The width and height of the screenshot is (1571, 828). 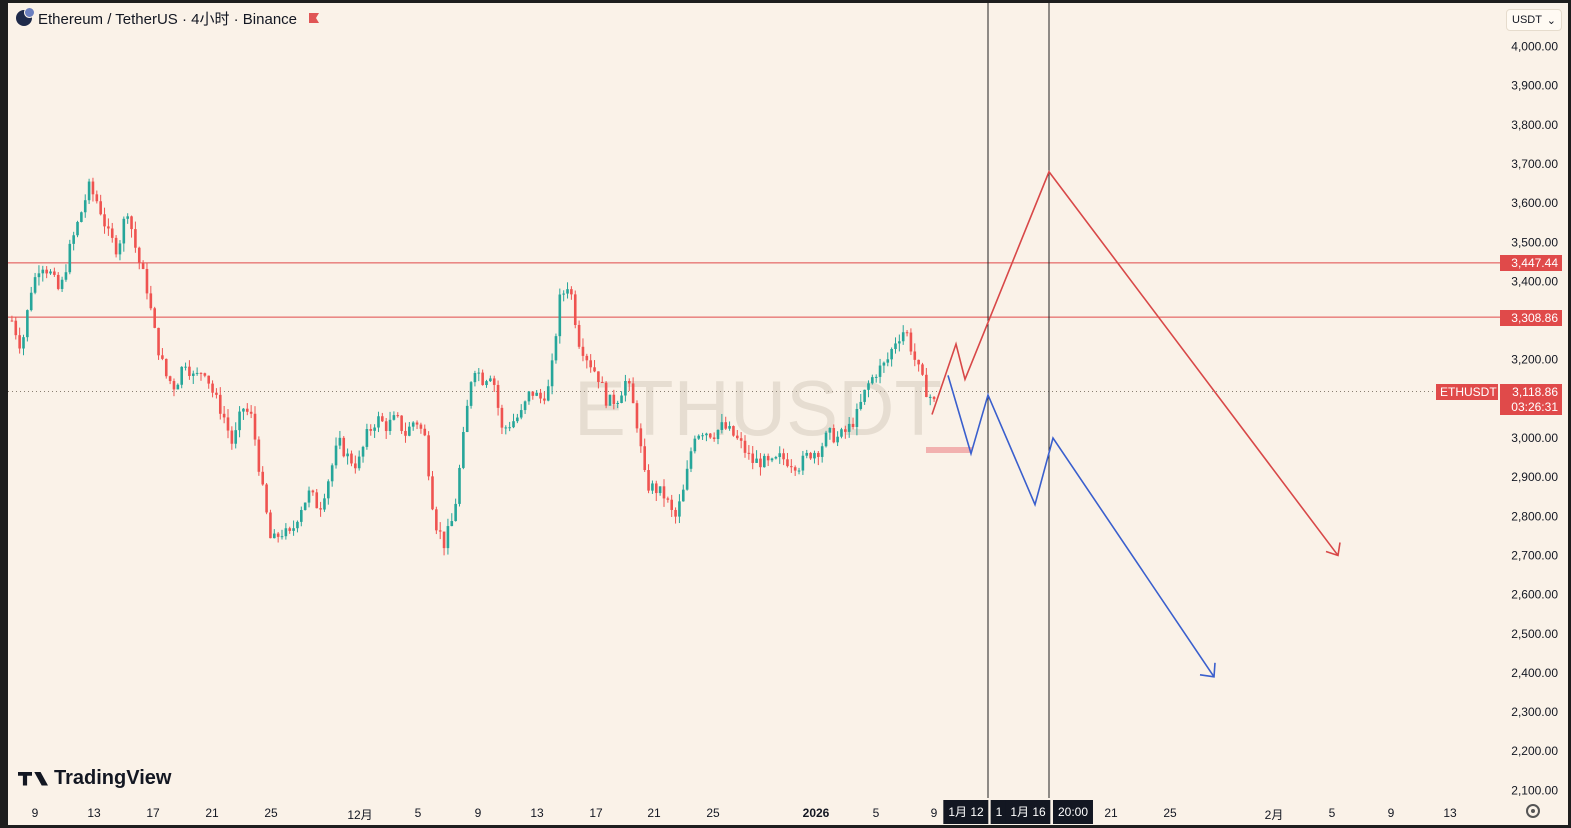 I want to click on blue-arrow-head, so click(x=1207, y=670).